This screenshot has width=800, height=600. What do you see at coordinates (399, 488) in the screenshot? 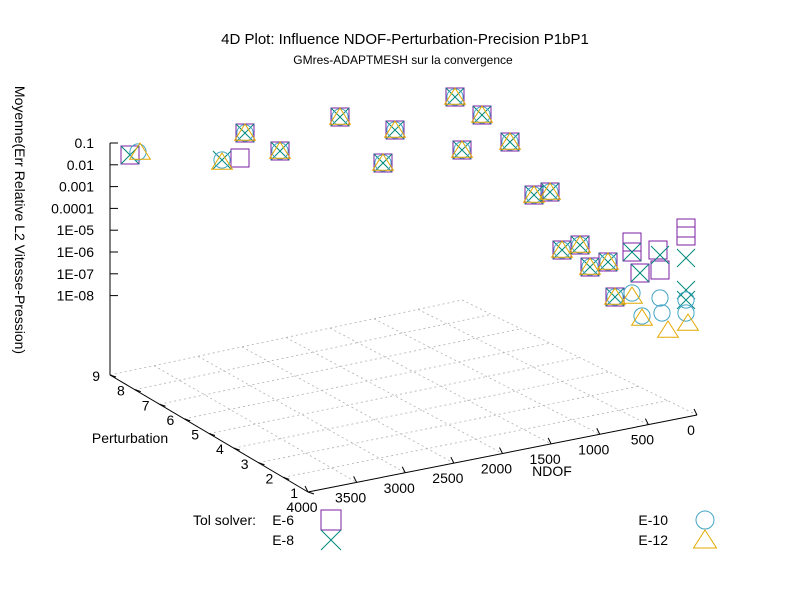
I see `ndof-tick-label: 3000` at bounding box center [399, 488].